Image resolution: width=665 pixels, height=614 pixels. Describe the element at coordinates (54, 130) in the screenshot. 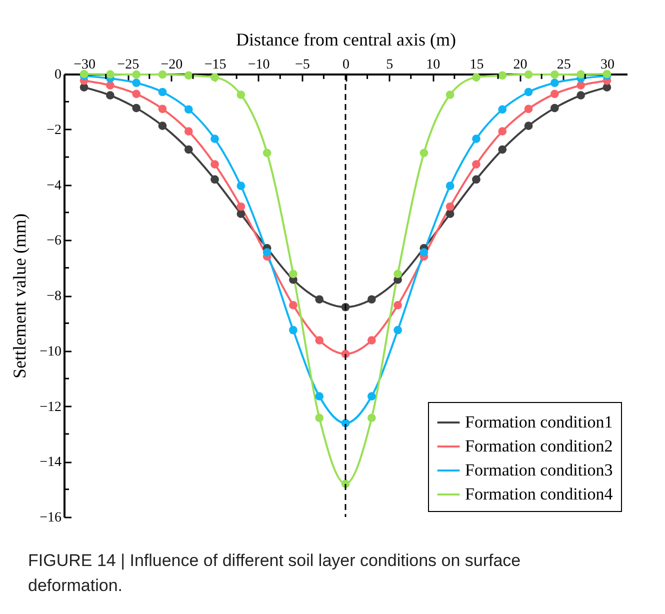

I see `y-tick-label: −2` at that location.